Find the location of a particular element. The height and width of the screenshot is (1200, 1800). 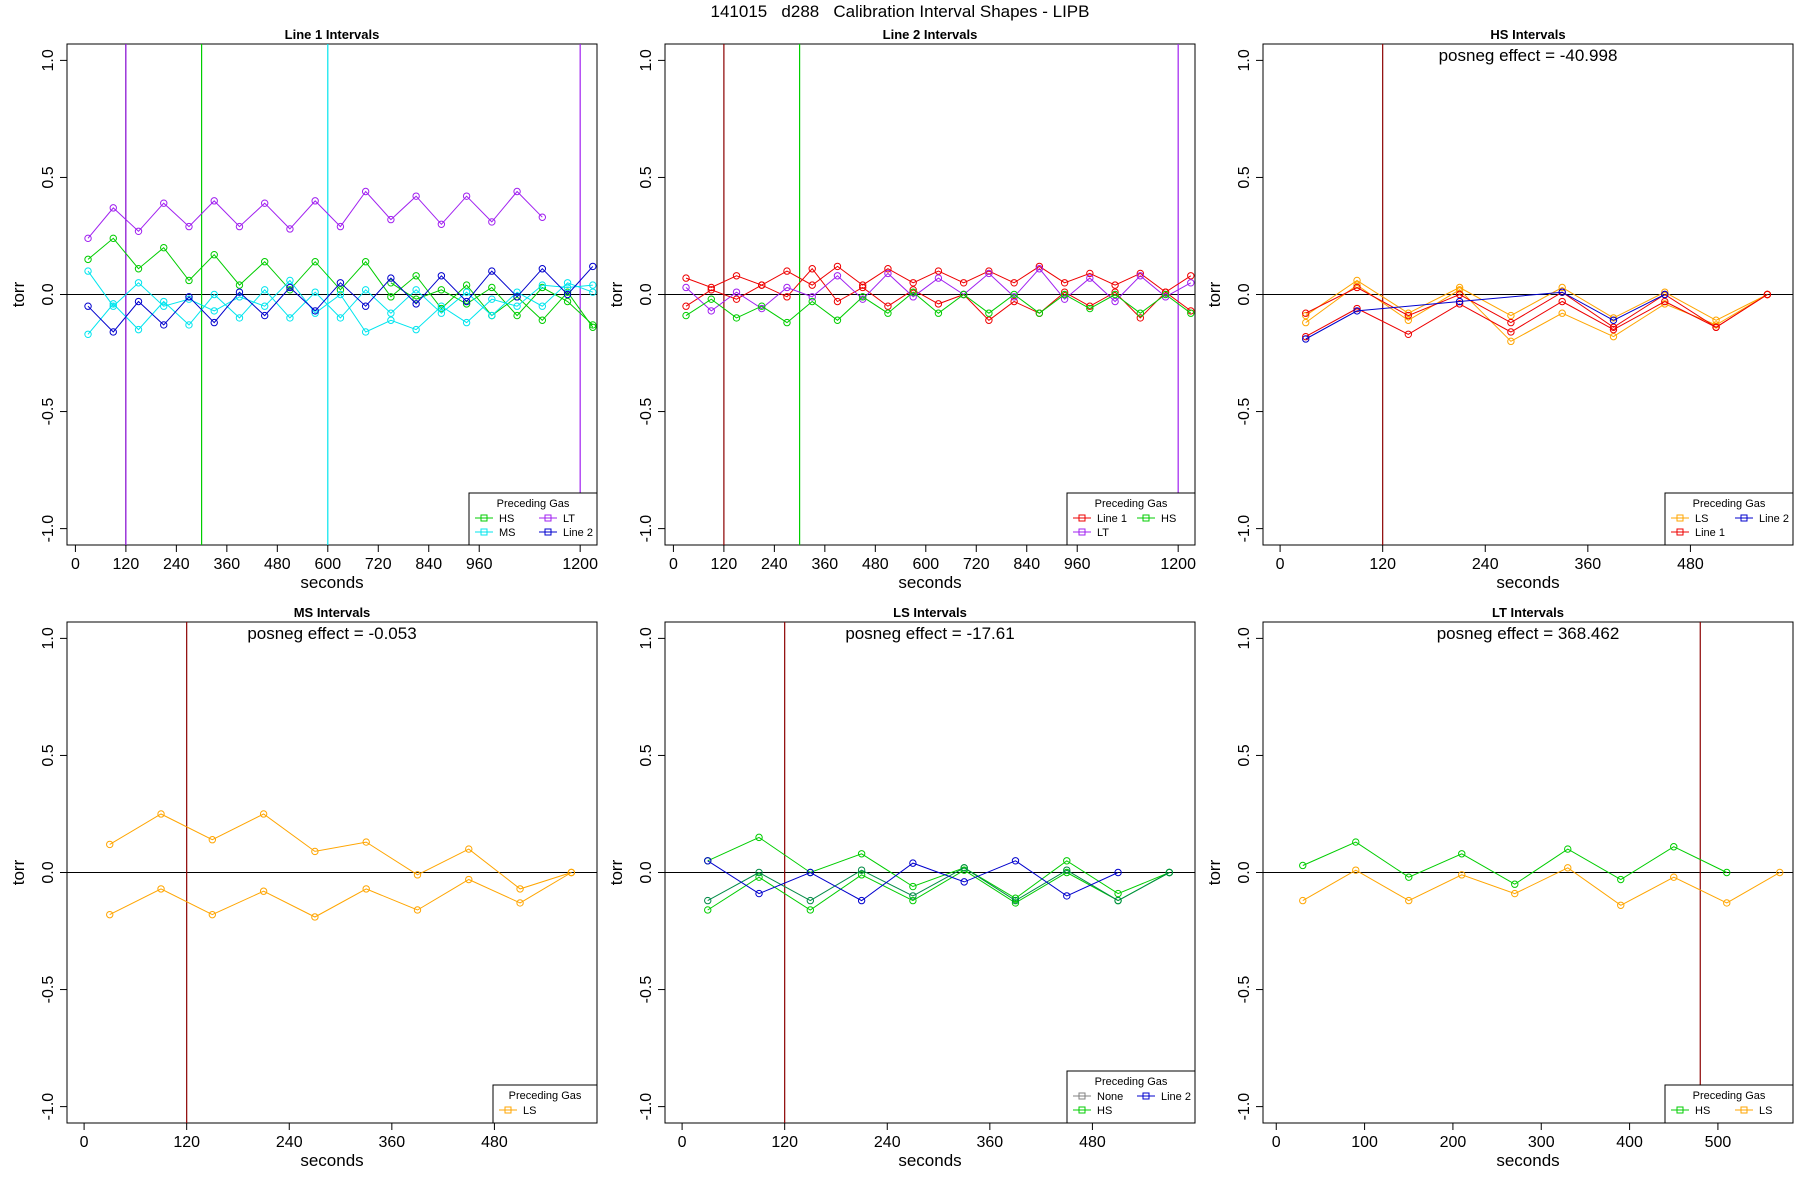

x-tick-label: 240 is located at coordinates (887, 1142).